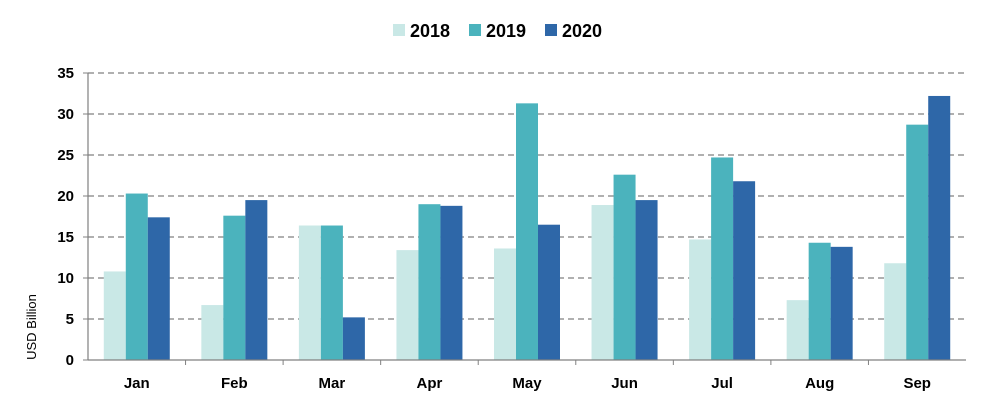  Describe the element at coordinates (137, 383) in the screenshot. I see `x-tick-label: Jan` at that location.